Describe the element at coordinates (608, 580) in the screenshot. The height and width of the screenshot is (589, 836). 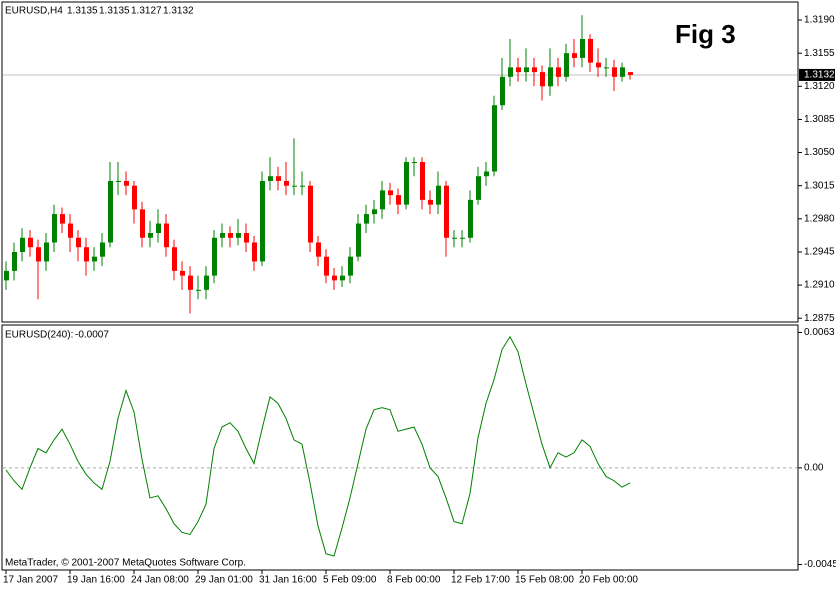
I see `x-tick-label: 20 Feb 00:00` at that location.